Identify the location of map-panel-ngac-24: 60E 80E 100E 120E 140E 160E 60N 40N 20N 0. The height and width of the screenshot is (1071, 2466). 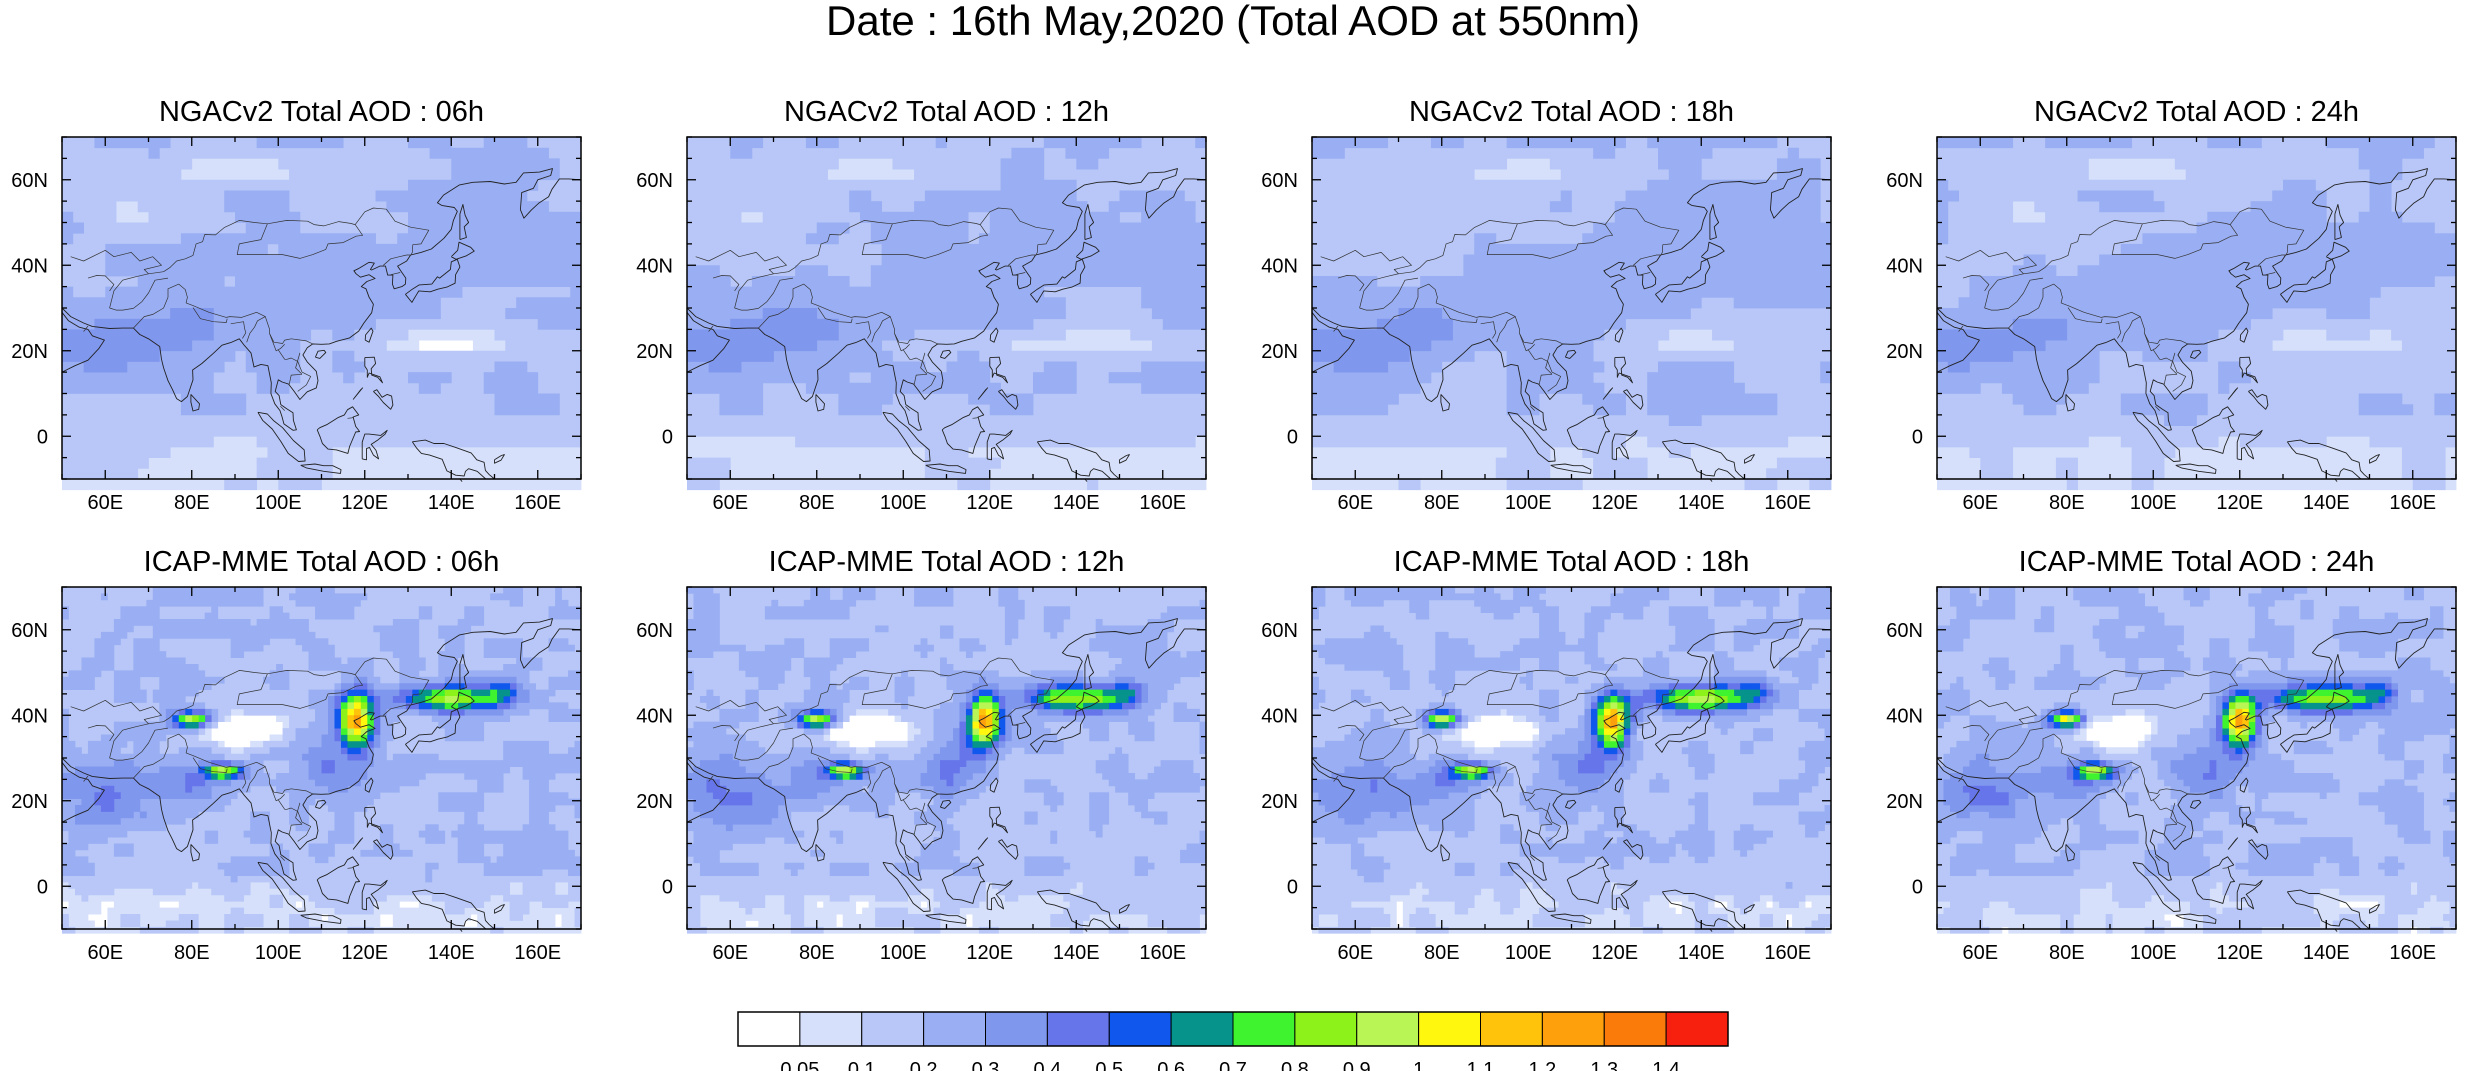
(2171, 325).